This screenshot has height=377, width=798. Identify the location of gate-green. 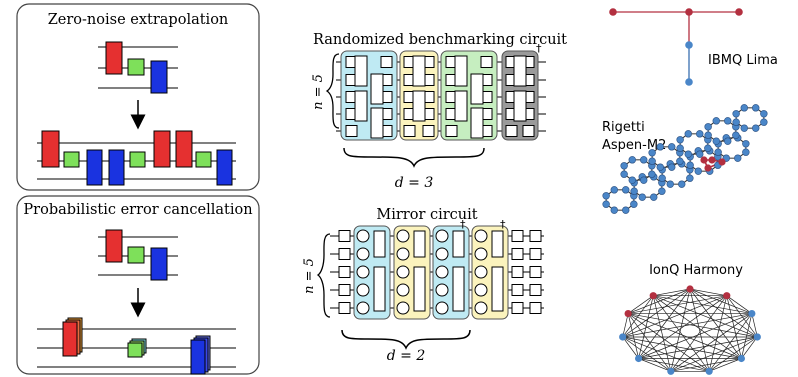
(136, 67).